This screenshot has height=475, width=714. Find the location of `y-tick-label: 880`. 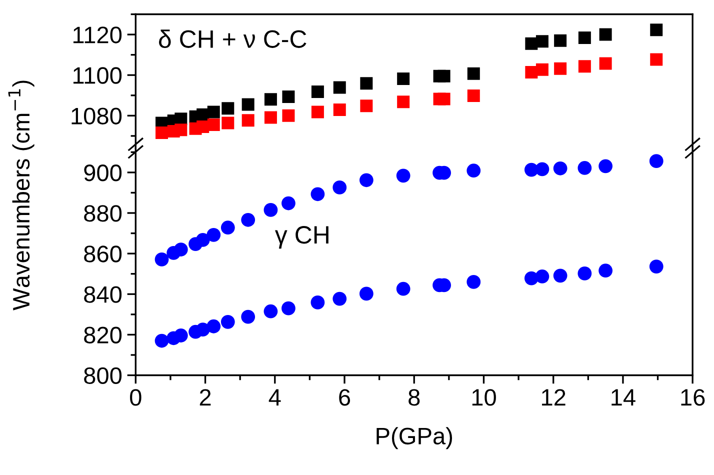

y-tick-label: 880 is located at coordinates (103, 213).